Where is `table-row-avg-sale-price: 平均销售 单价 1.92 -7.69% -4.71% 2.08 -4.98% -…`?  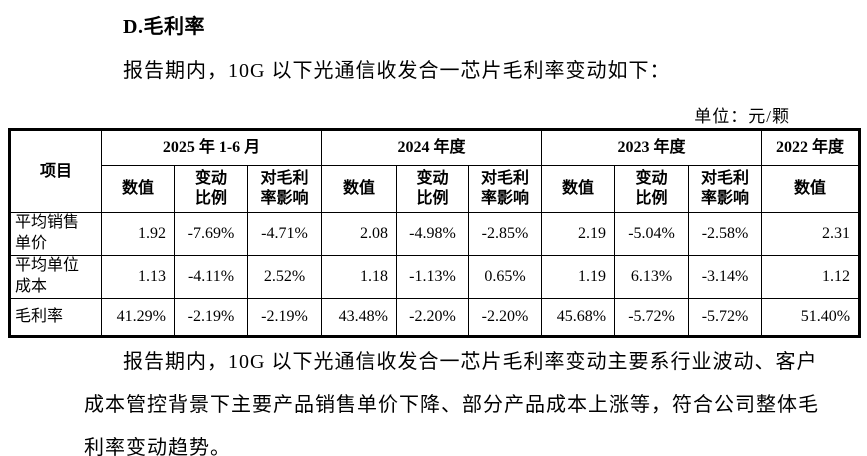
table-row-avg-sale-price: 平均销售 单价 1.92 -7.69% -4.71% 2.08 -4.98% -… is located at coordinates (435, 234).